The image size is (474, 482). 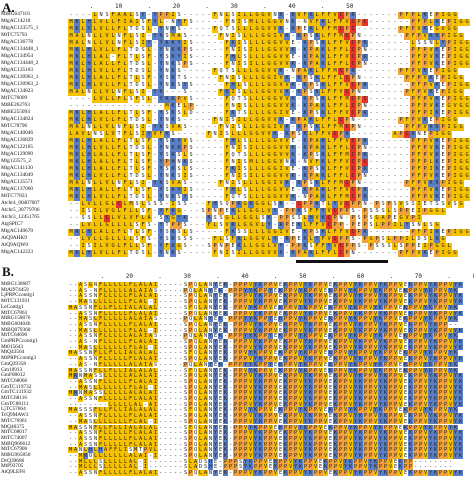 What do you see at coordinates (143, 43) in the screenshot?
I see `residue-cell: I` at bounding box center [143, 43].